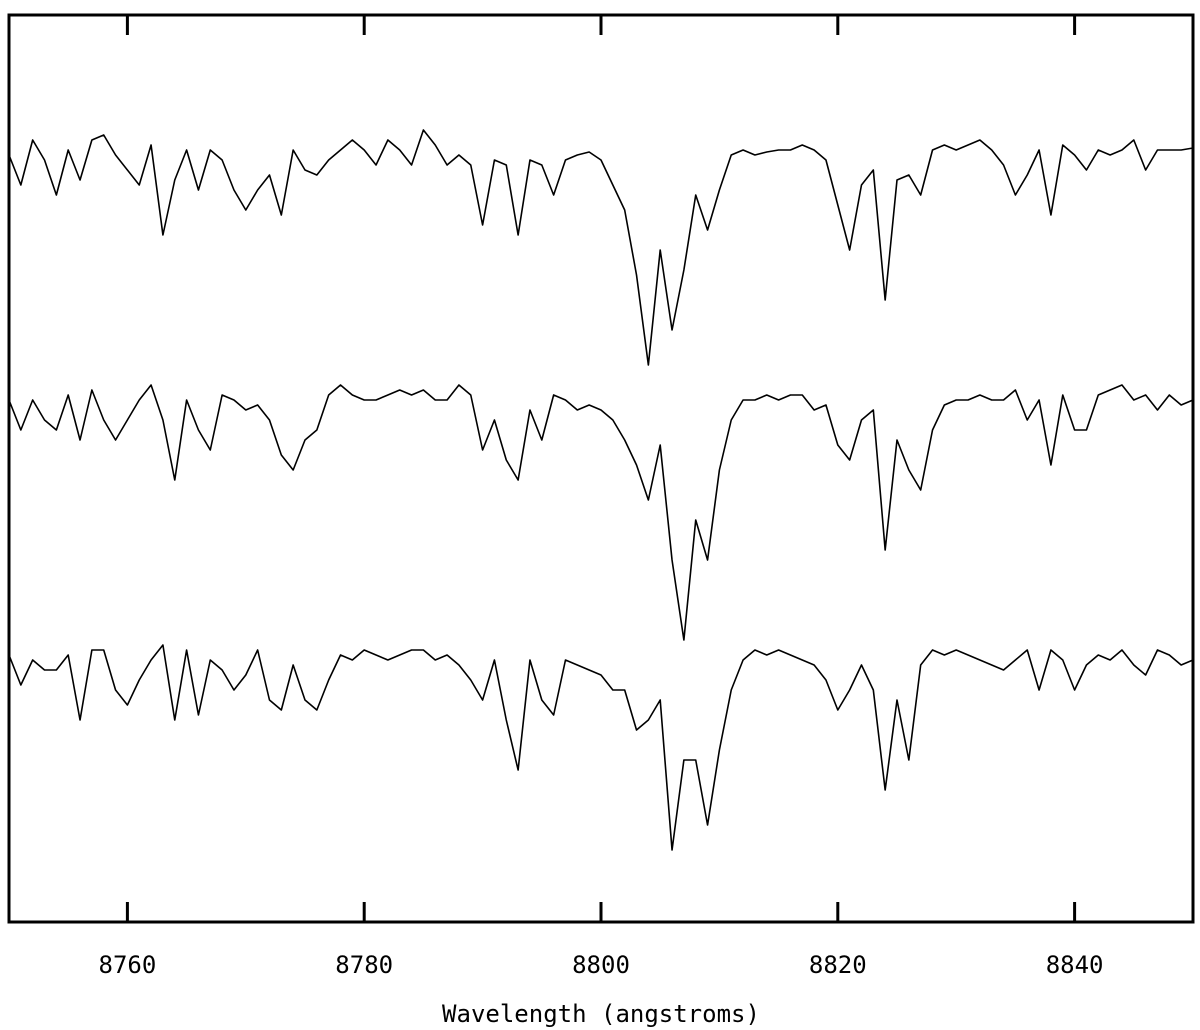  Describe the element at coordinates (838, 965) in the screenshot. I see `x-tick-label: 8820` at that location.